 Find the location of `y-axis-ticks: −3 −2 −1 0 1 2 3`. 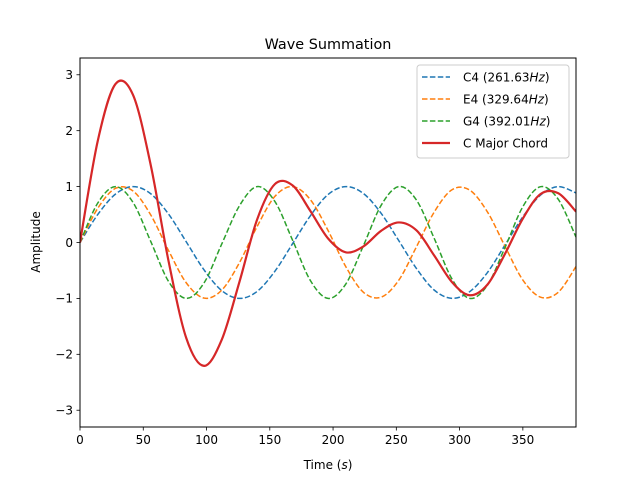

y-axis-ticks: −3 −2 −1 0 1 2 3 is located at coordinates (67, 243).